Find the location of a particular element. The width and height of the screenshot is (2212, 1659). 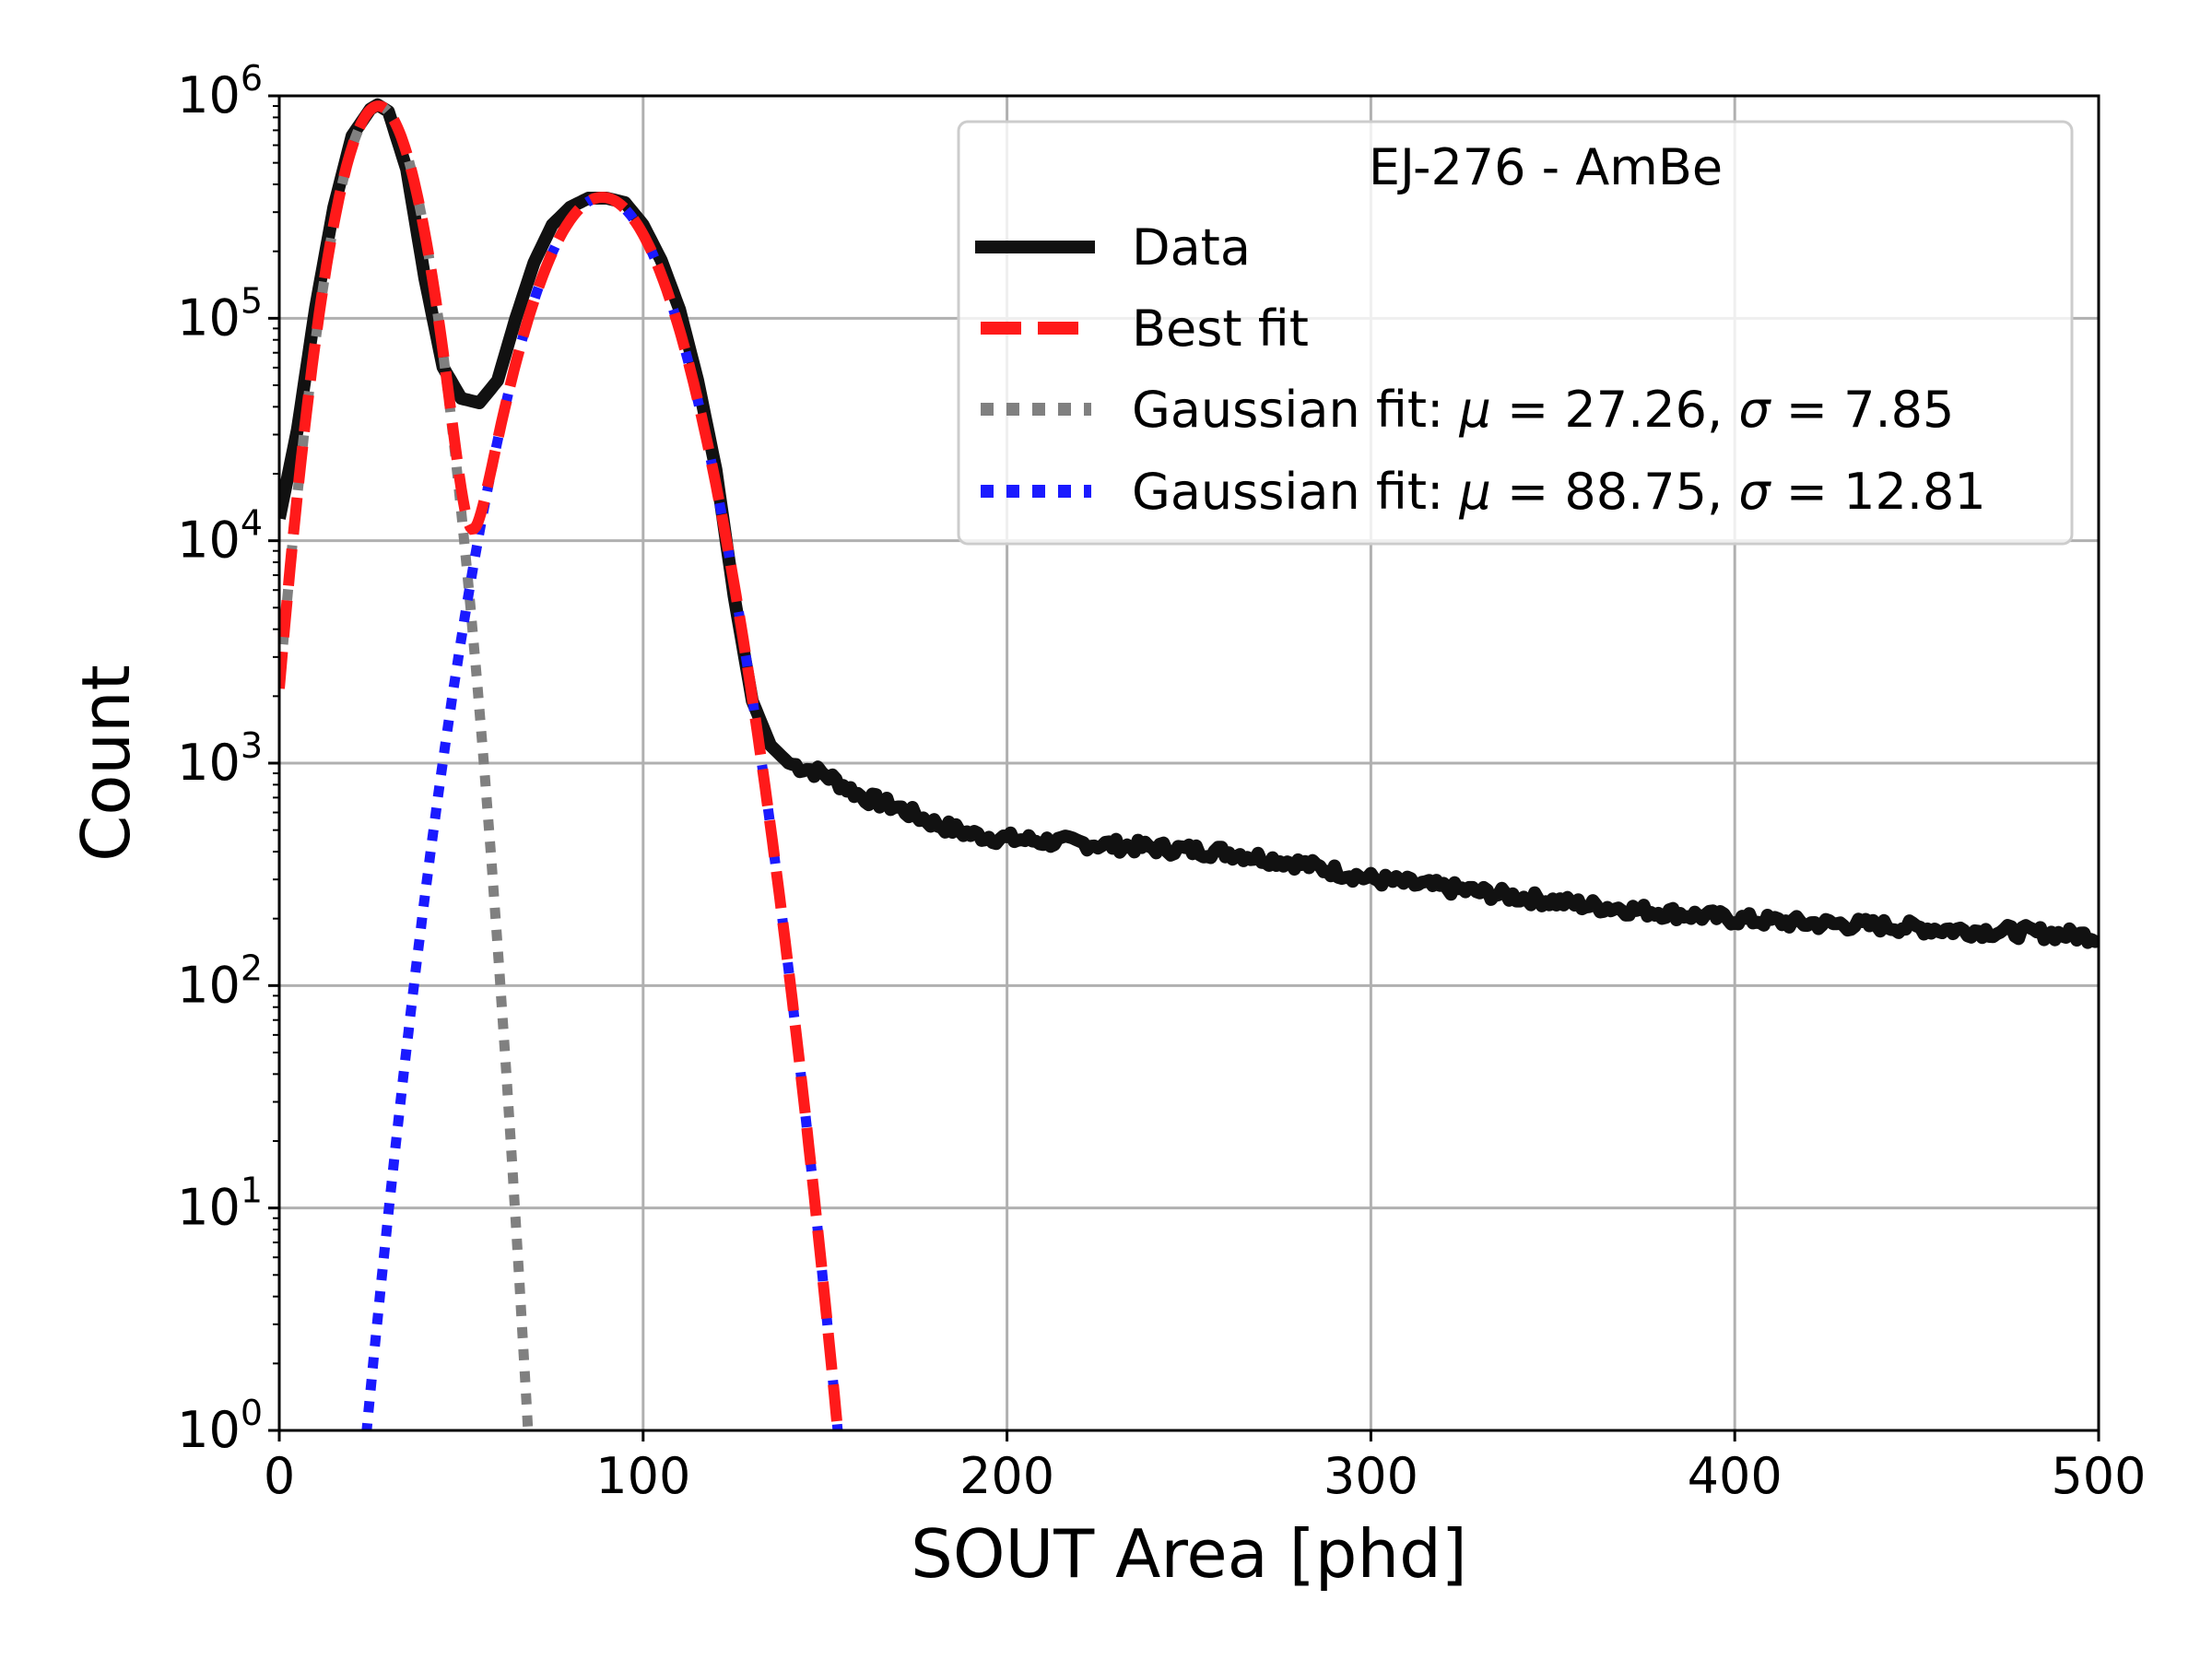

x-tick-label: 0 is located at coordinates (279, 1476).